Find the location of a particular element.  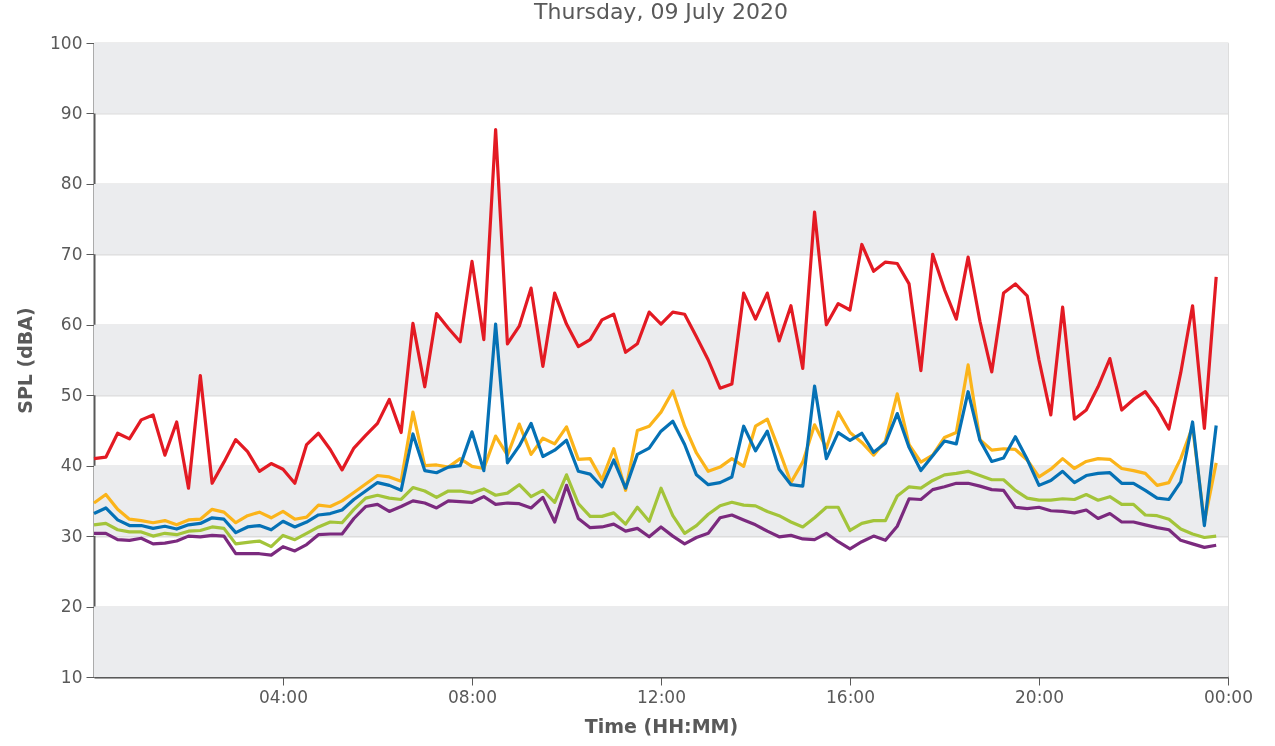

x-tick-label: 16:00 is located at coordinates (850, 696).